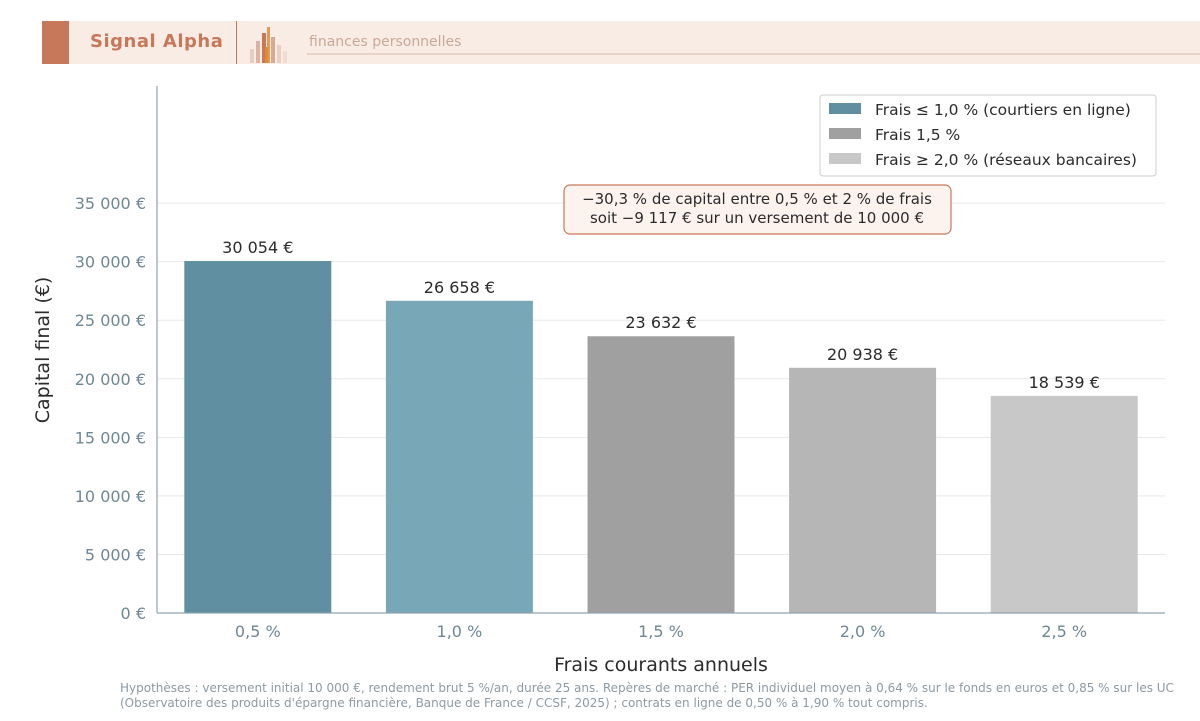 Image resolution: width=1200 pixels, height=721 pixels. I want to click on banner-accent, so click(55, 42).